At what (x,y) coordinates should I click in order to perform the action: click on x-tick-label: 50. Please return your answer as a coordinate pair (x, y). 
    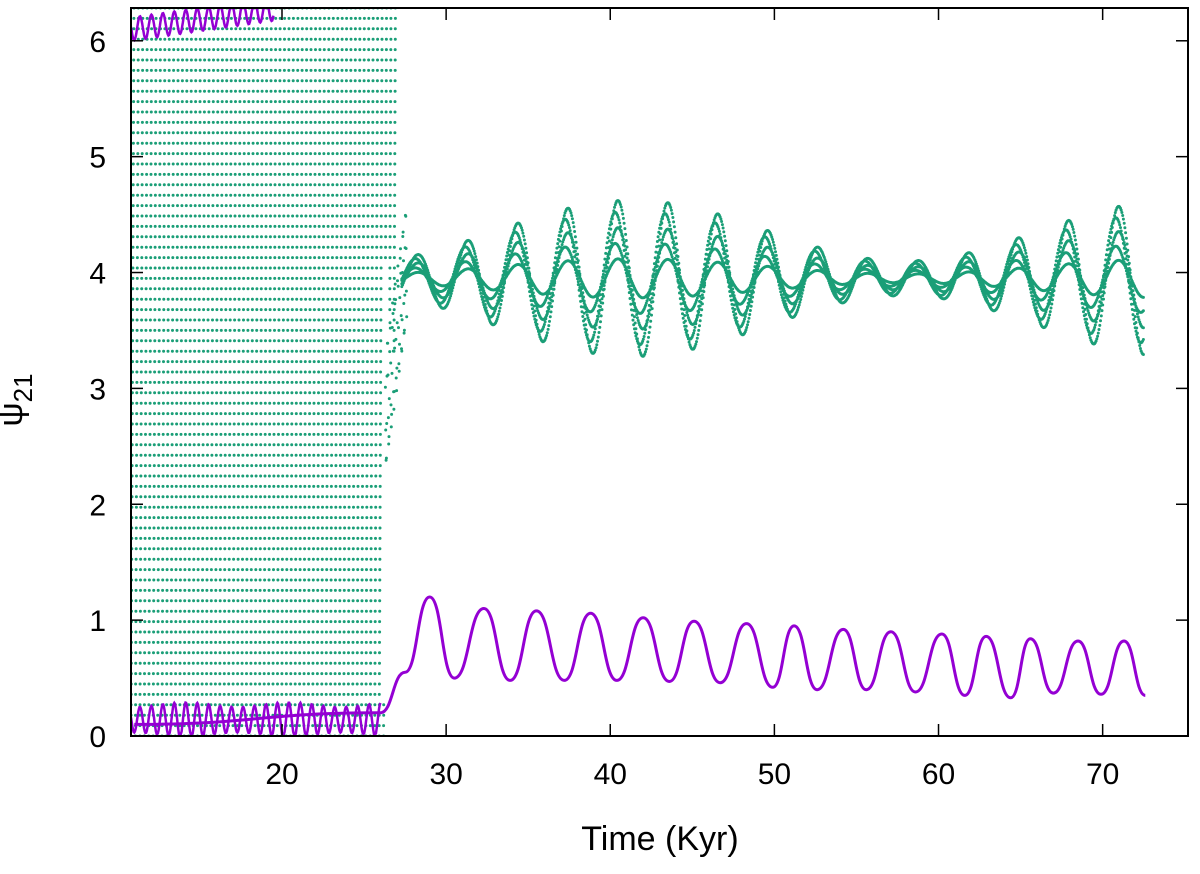
    Looking at the image, I should click on (774, 774).